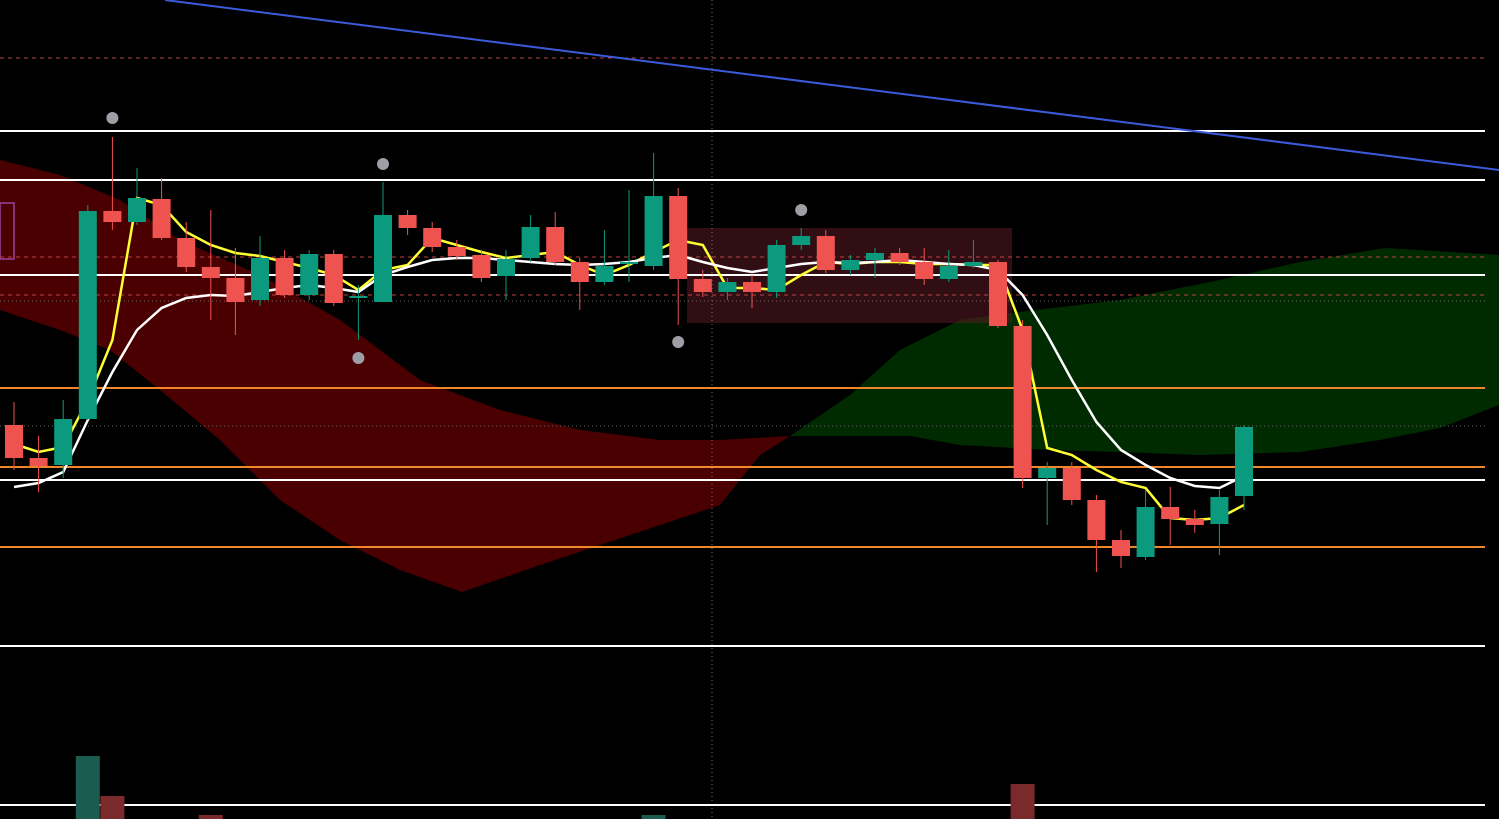  What do you see at coordinates (7, 231) in the screenshot?
I see `marker-box` at bounding box center [7, 231].